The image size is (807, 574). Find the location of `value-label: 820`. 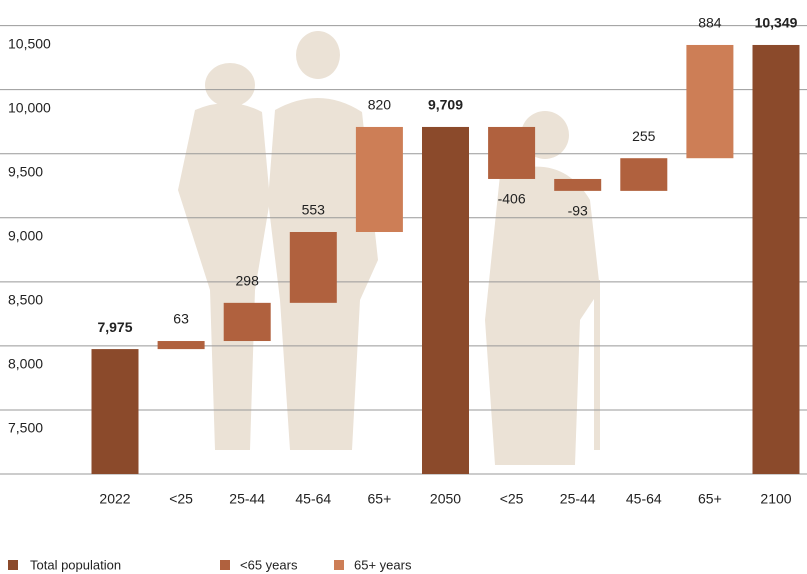

value-label: 820 is located at coordinates (380, 105).